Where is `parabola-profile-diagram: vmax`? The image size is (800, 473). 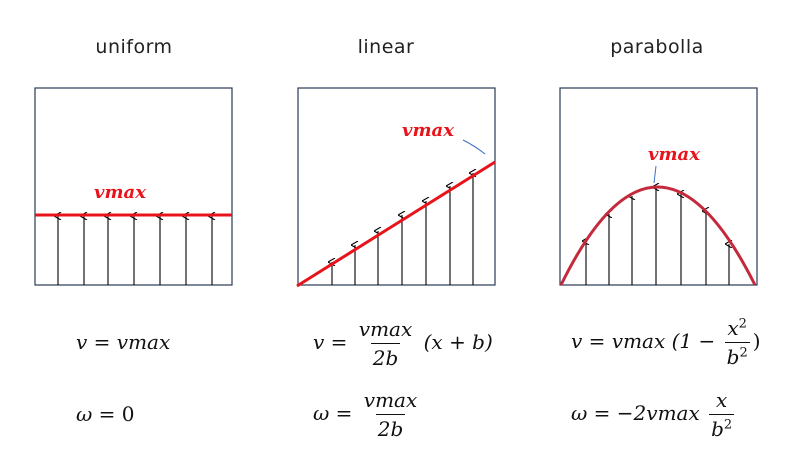
parabola-profile-diagram: vmax is located at coordinates (658, 186).